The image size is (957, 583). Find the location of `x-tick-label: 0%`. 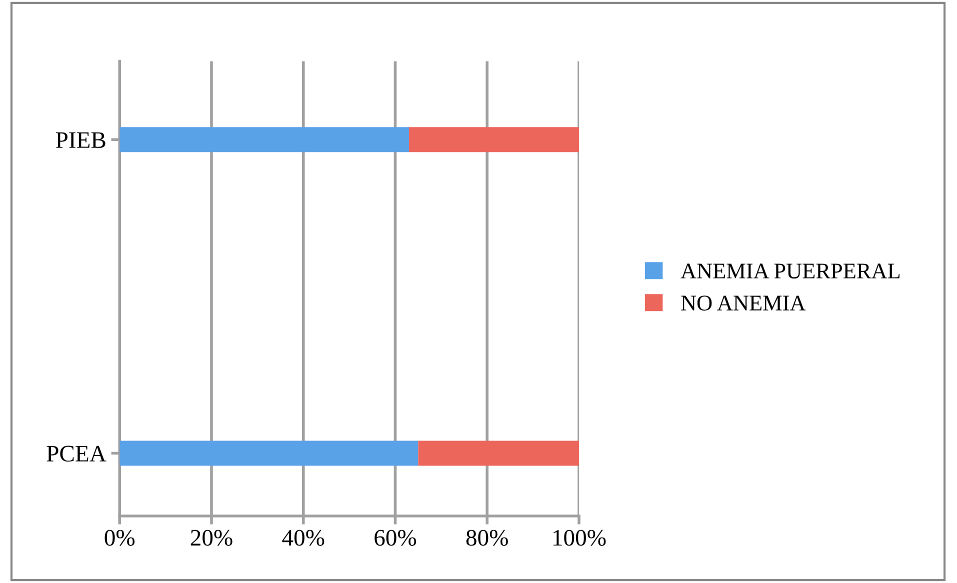

x-tick-label: 0% is located at coordinates (119, 538).